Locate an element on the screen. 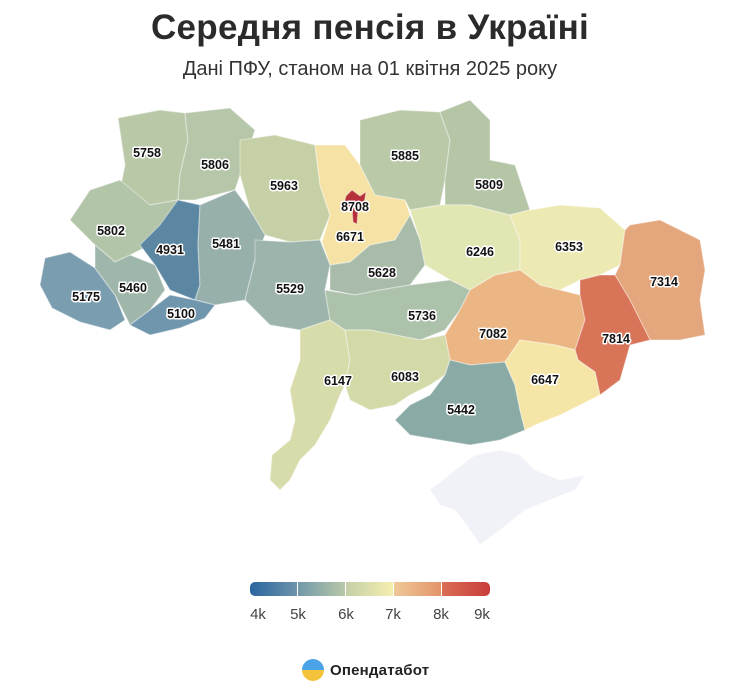 This screenshot has height=700, width=740. value-label: 5758 is located at coordinates (147, 153).